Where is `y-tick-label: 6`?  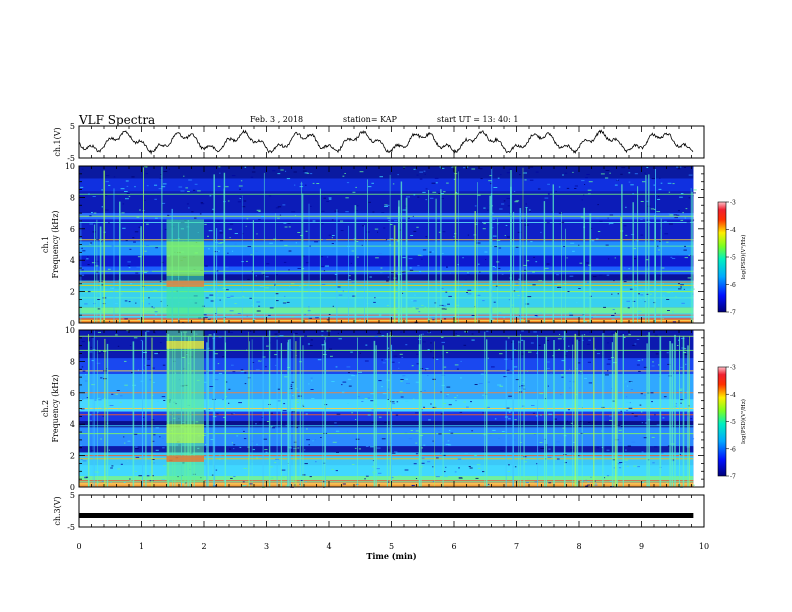 y-tick-label: 6 is located at coordinates (72, 229).